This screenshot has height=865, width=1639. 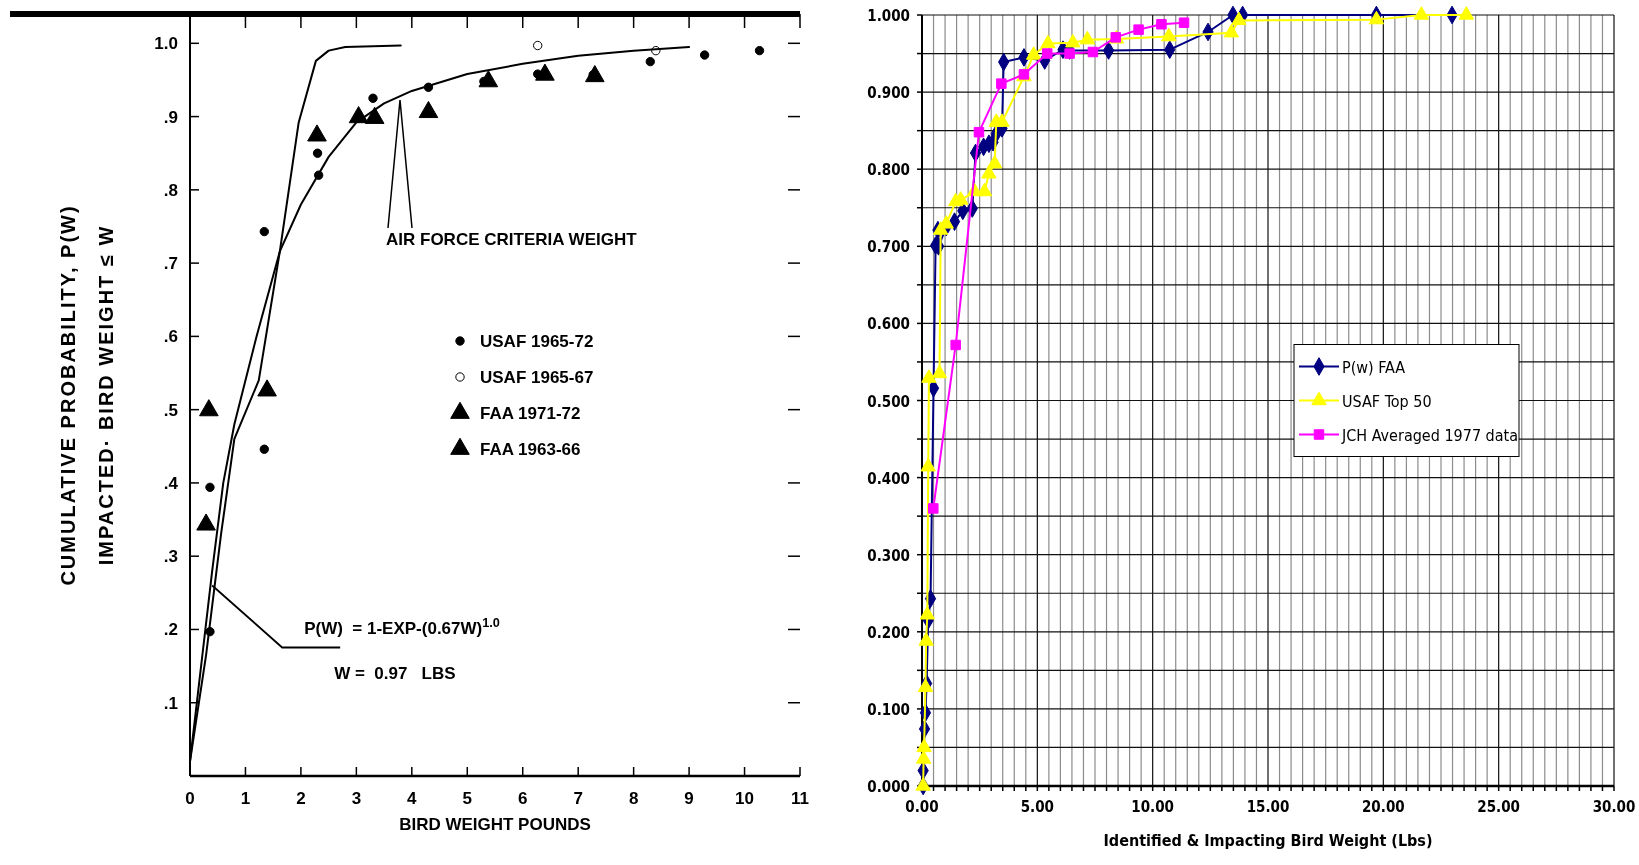 I want to click on y-tick-label: 0.500, so click(x=888, y=401).